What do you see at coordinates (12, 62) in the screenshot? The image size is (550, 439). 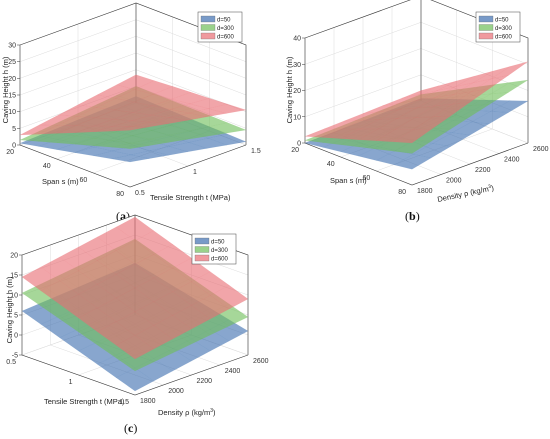 I see `z-tick-label: 25` at bounding box center [12, 62].